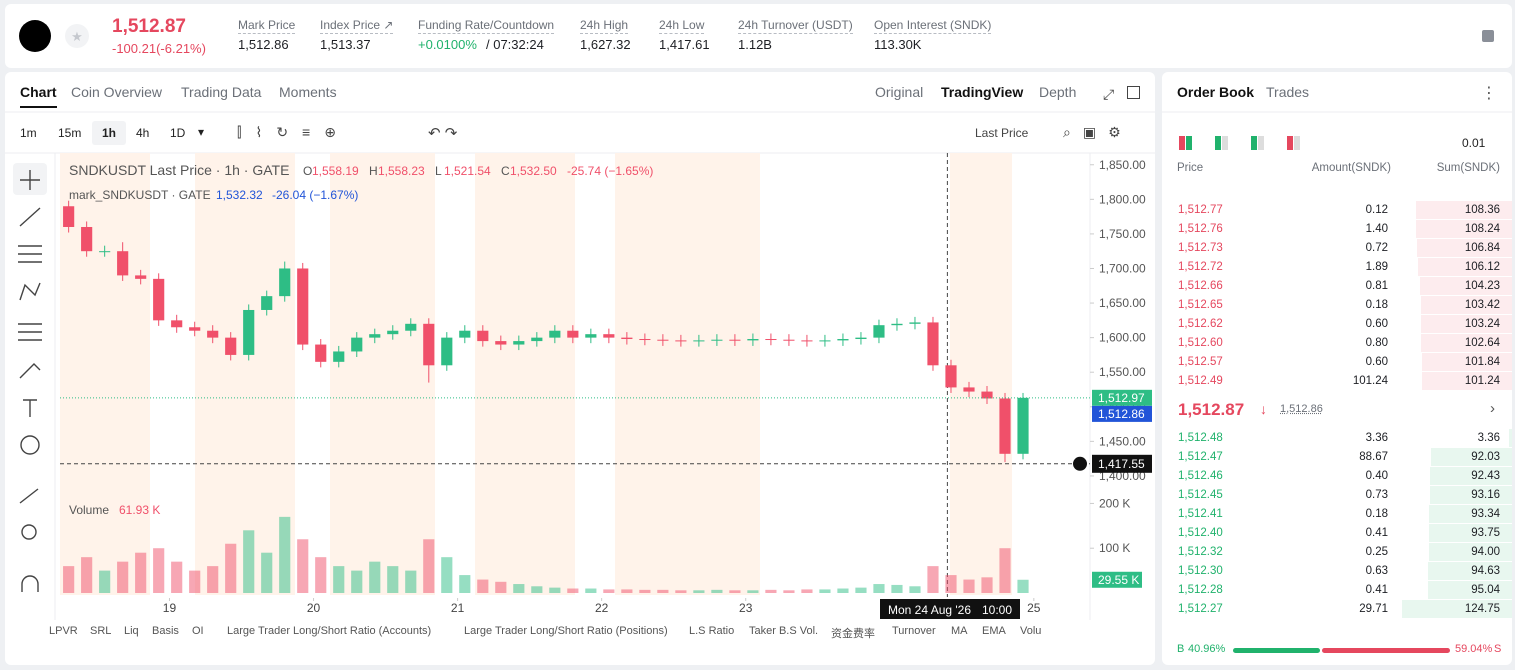 The width and height of the screenshot is (1515, 670). What do you see at coordinates (293, 132) in the screenshot?
I see `toolbar-icons: ⫿⌇↻≡⊕` at bounding box center [293, 132].